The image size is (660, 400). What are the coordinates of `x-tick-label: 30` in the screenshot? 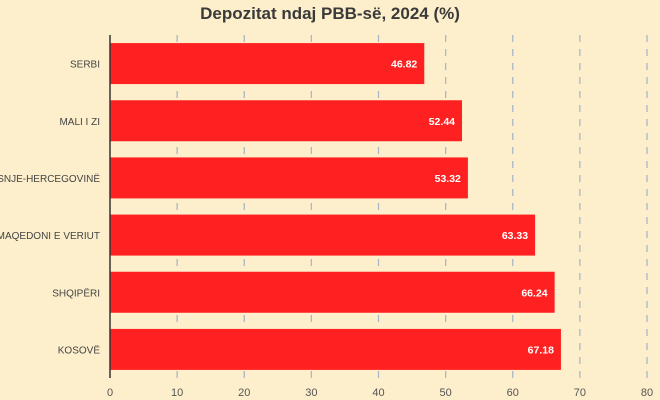 It's located at (311, 393).